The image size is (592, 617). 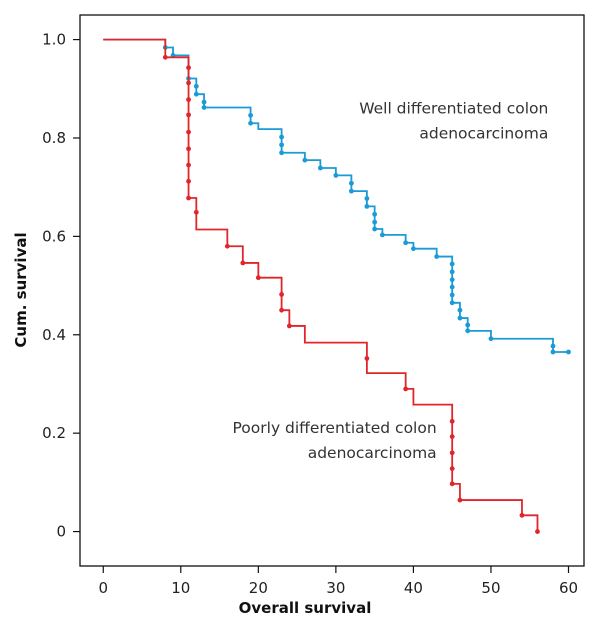 What do you see at coordinates (453, 108) in the screenshot?
I see `annotation-line: Well differentiated colon` at bounding box center [453, 108].